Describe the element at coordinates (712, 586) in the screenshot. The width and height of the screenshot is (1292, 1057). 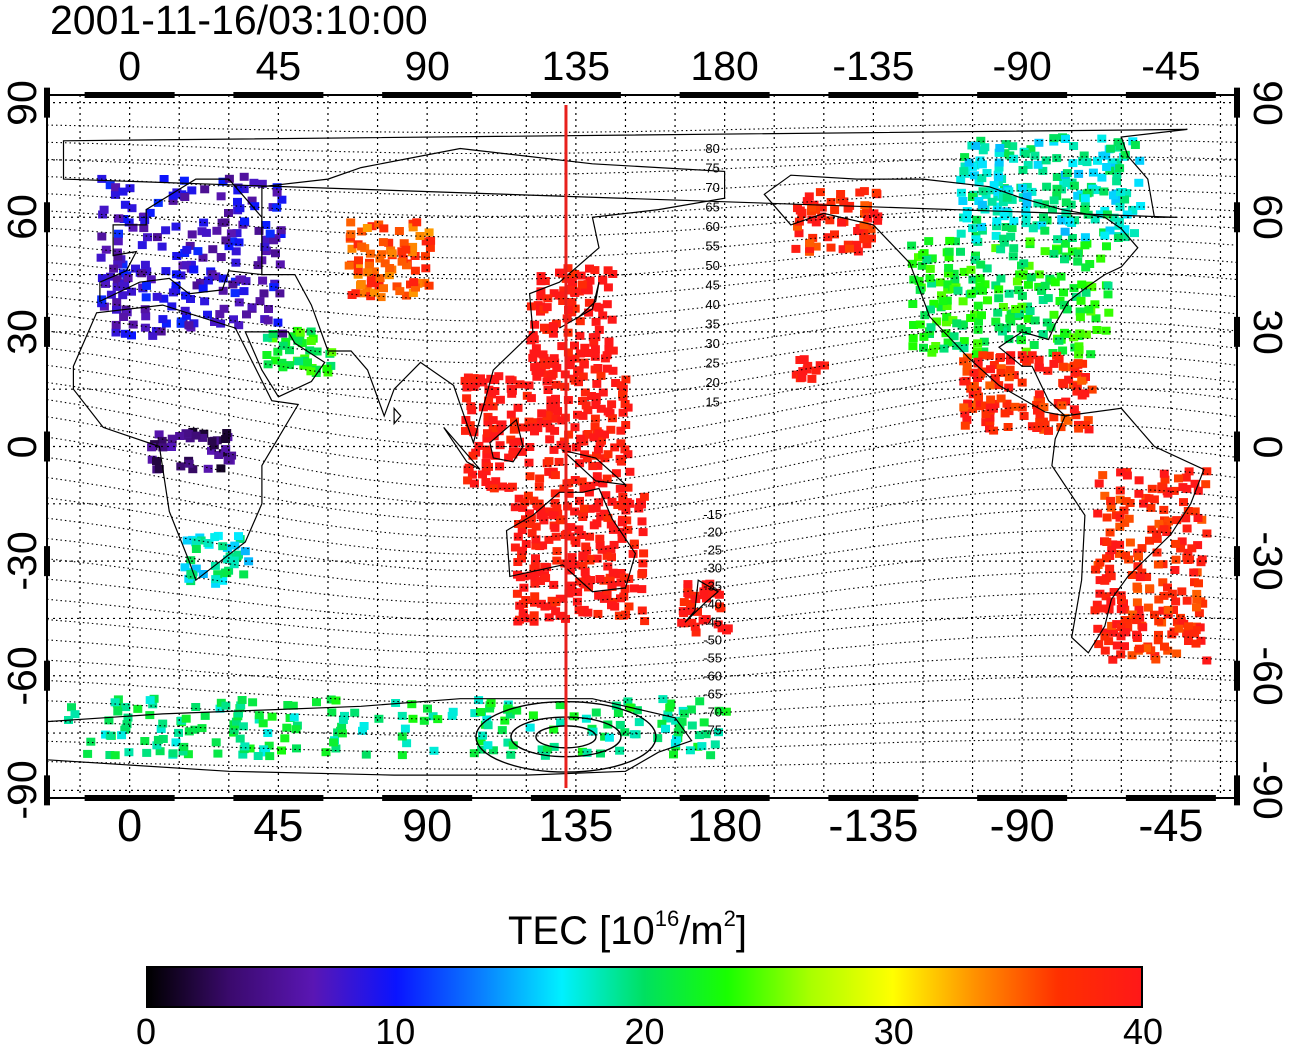
I see `contour-label: -35` at that location.